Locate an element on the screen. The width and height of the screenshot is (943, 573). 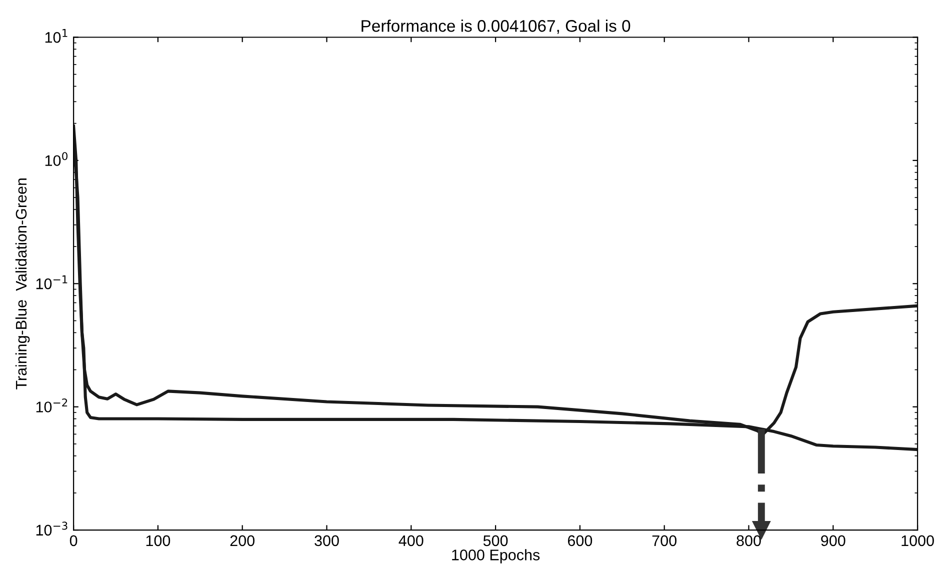
x-tick-label: 800 is located at coordinates (748, 540).